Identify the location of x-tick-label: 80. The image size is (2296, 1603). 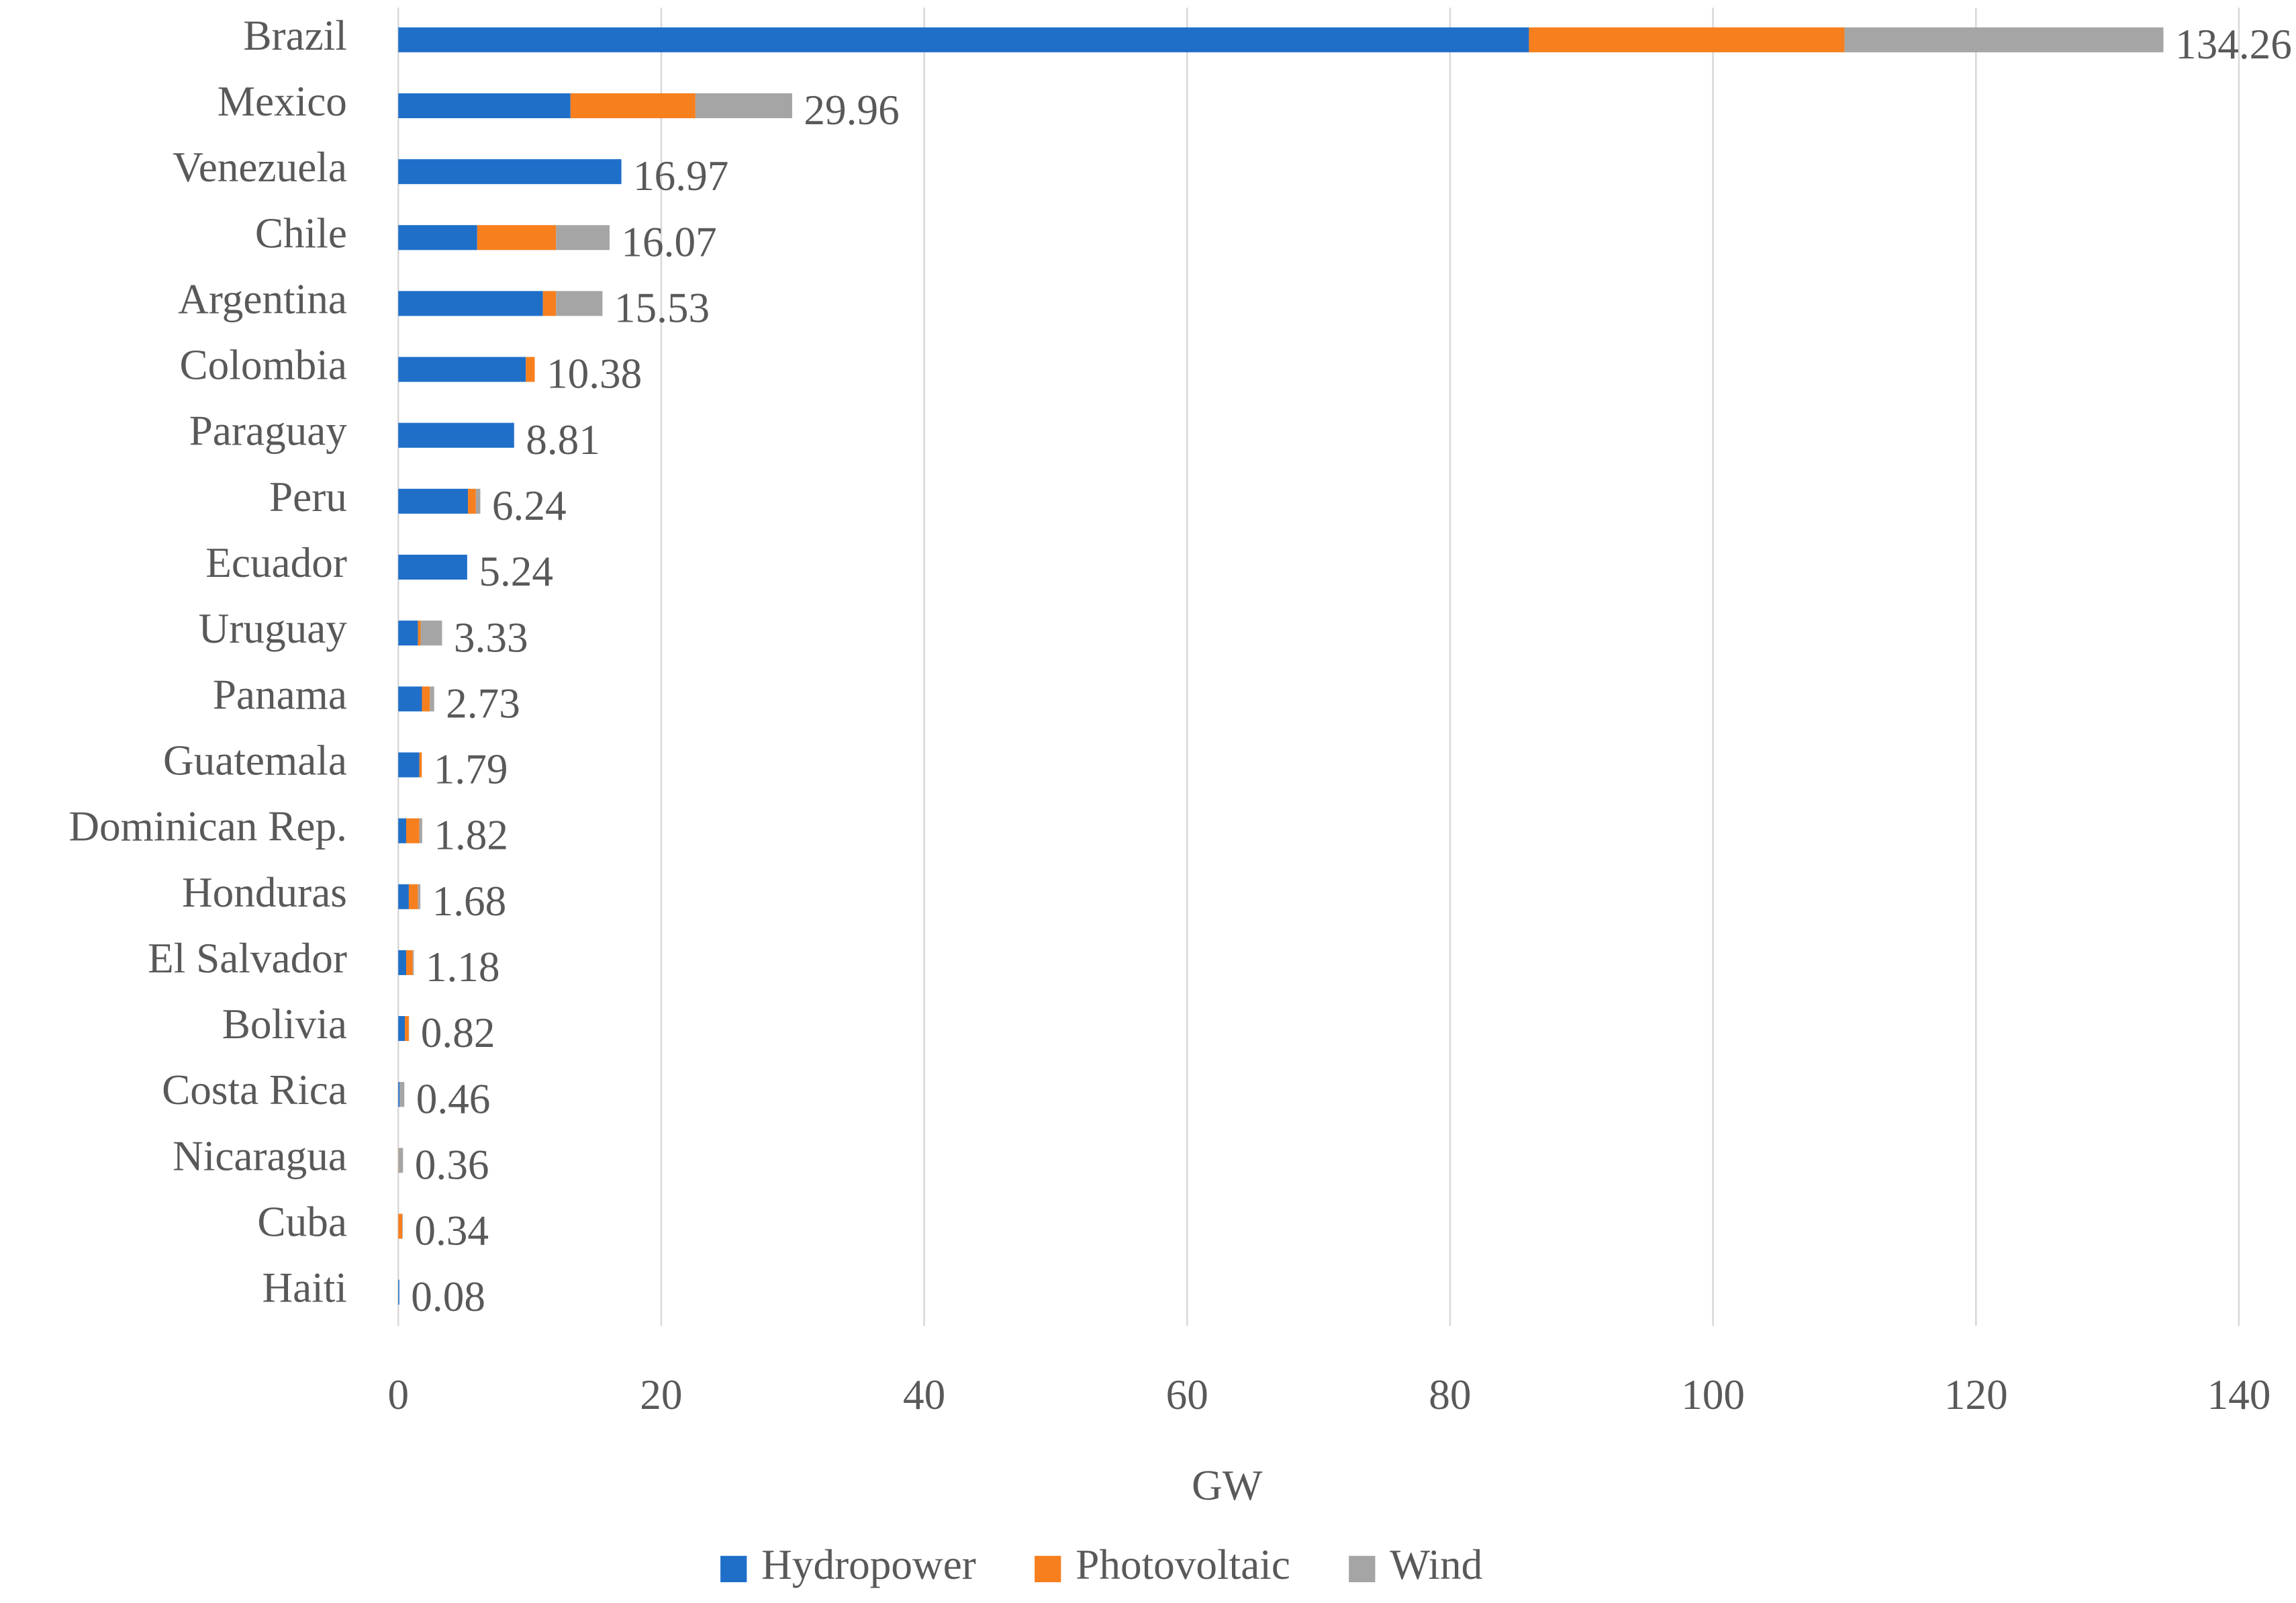
(1450, 1394).